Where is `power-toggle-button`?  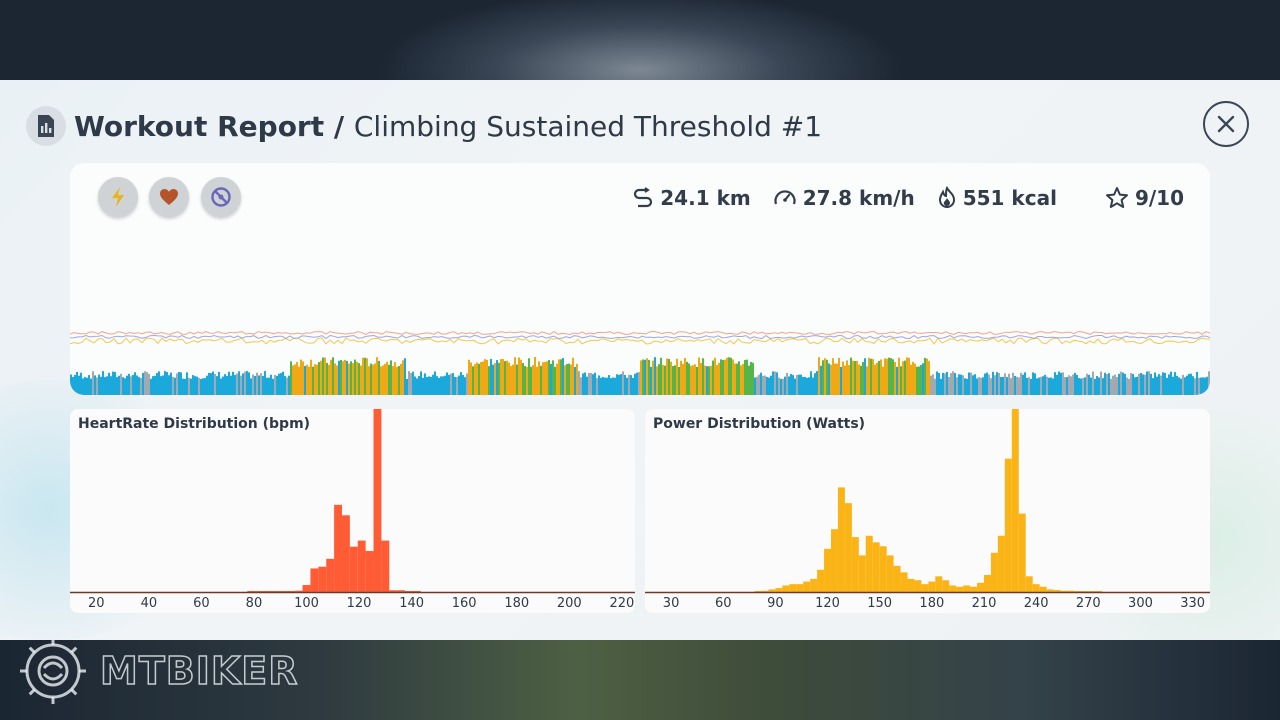
power-toggle-button is located at coordinates (118, 197).